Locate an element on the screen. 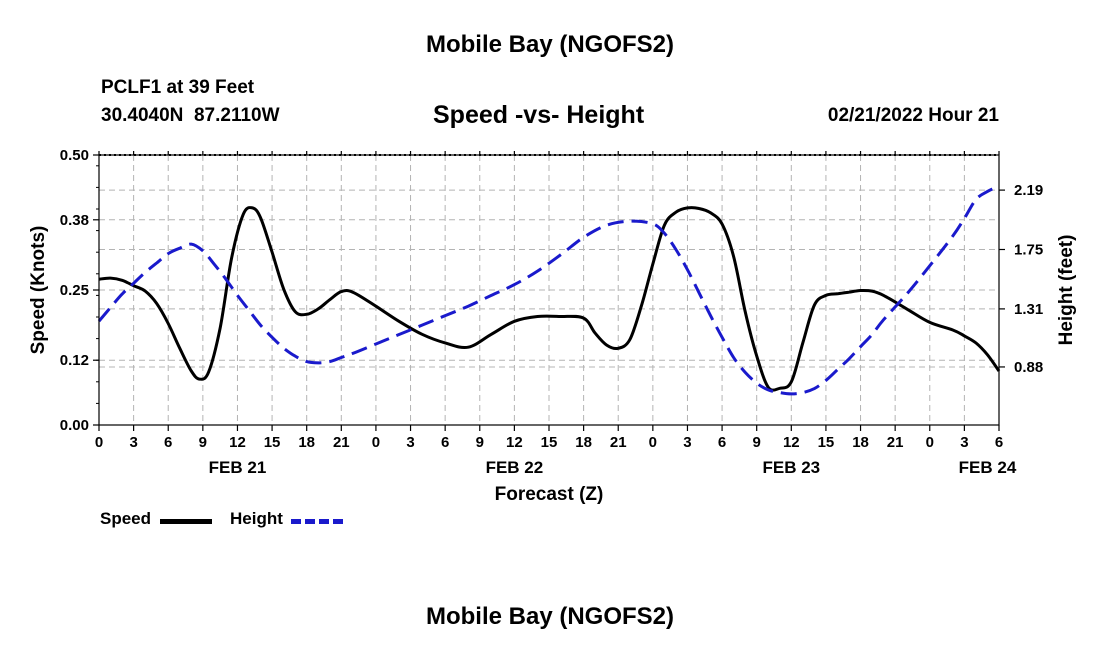 This screenshot has width=1100, height=650. legend-height-swatch is located at coordinates (317, 521).